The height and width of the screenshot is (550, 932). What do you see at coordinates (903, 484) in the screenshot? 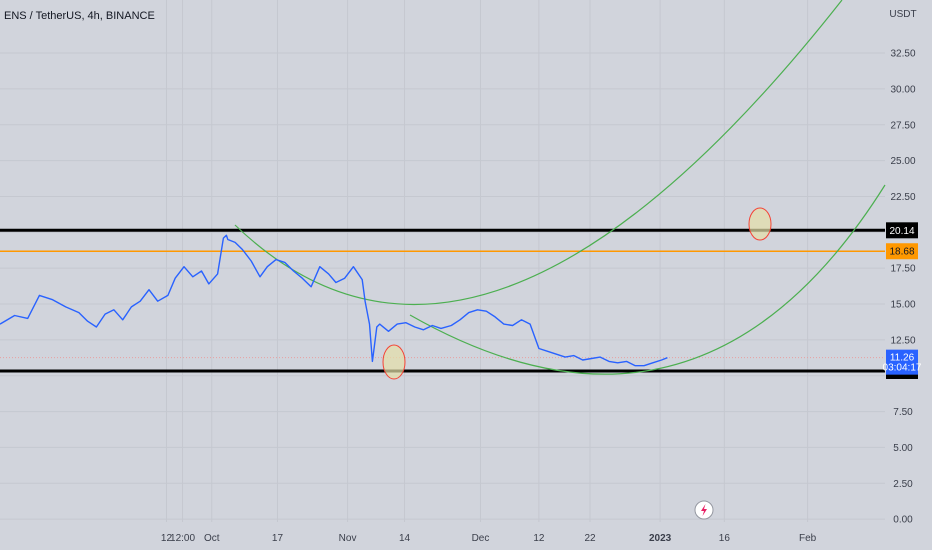
I see `y-tick-label: 2.50` at bounding box center [903, 484].